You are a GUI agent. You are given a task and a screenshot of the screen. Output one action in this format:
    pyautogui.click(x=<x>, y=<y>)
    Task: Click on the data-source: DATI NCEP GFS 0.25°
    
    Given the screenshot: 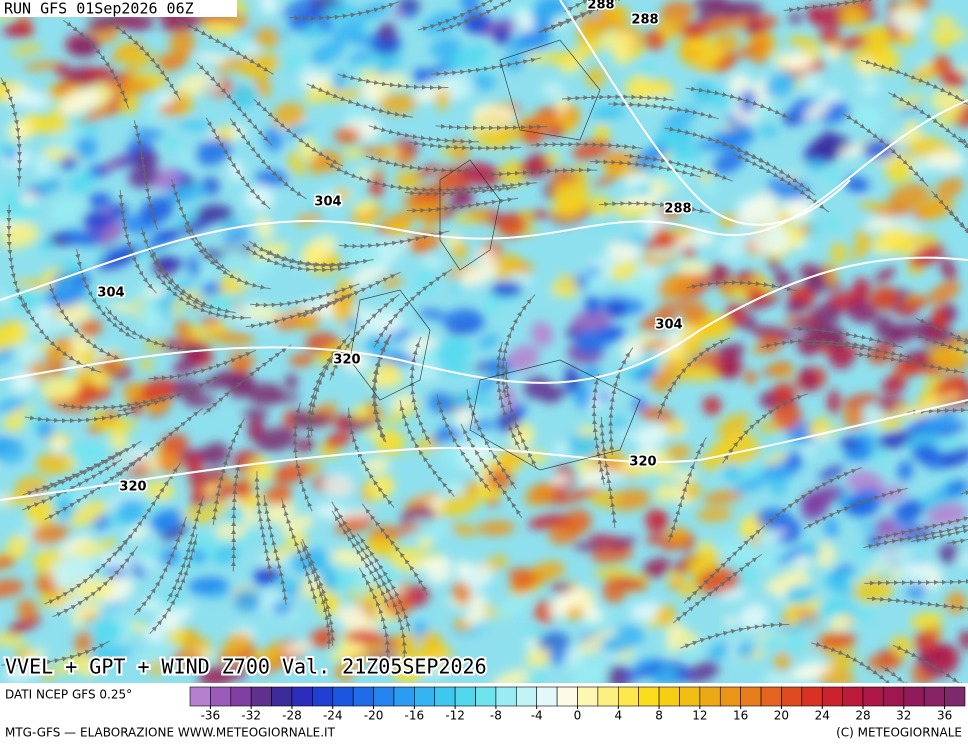 What is the action you would take?
    pyautogui.click(x=68, y=695)
    